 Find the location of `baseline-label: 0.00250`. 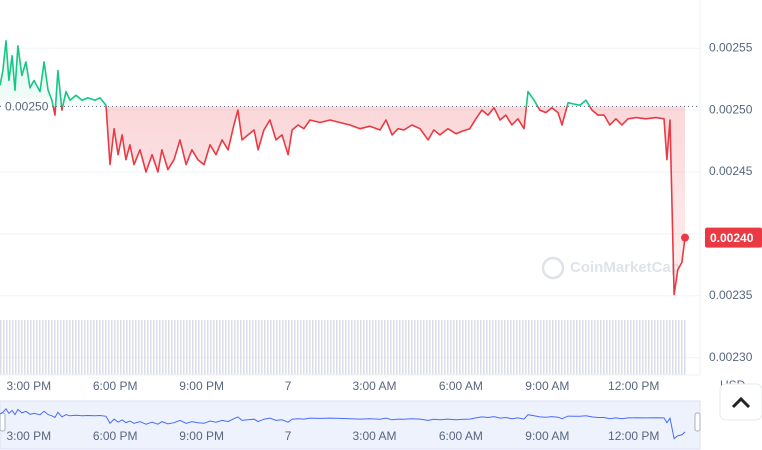

baseline-label: 0.00250 is located at coordinates (27, 107).